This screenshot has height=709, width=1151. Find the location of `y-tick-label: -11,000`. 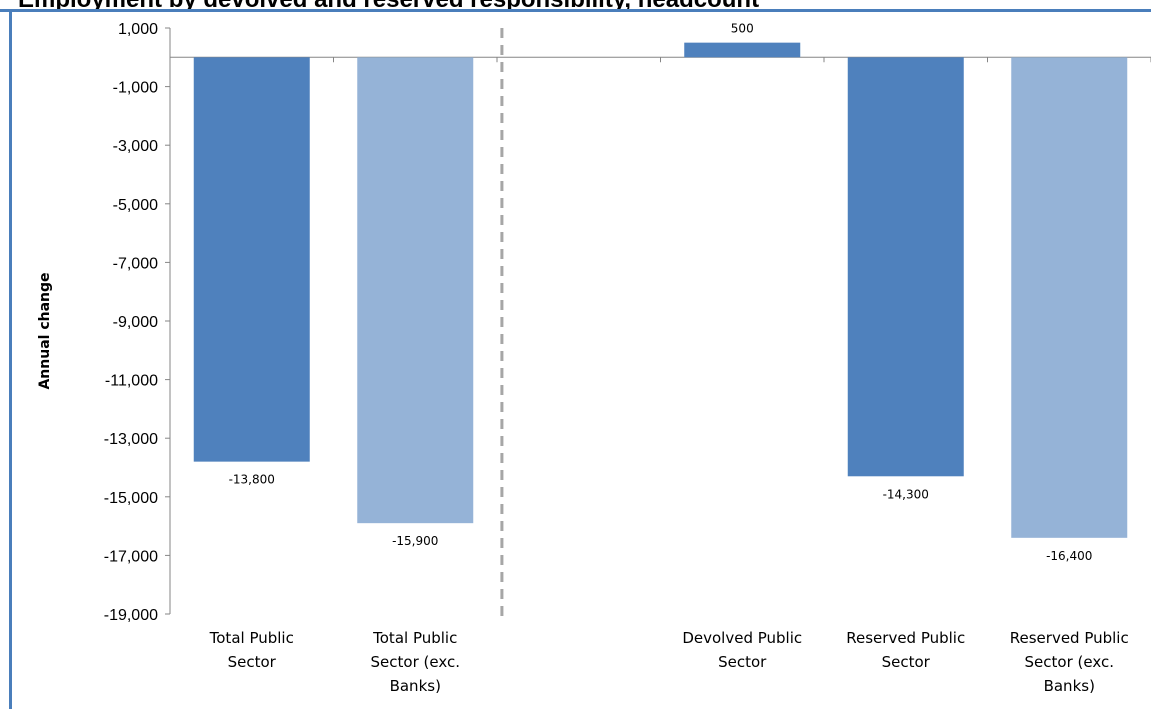

y-tick-label: -11,000 is located at coordinates (131, 381).